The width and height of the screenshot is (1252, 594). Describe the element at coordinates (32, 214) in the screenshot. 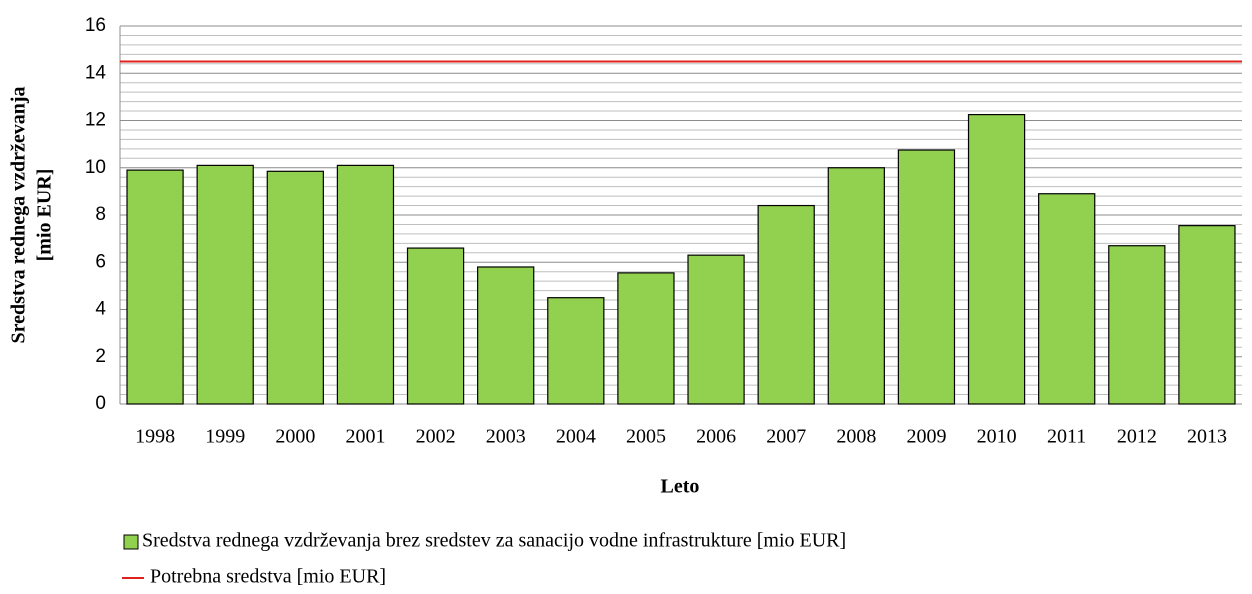

I see `y-axis-title: Sredstva rednega vzdrževanja [mio EUR]` at that location.